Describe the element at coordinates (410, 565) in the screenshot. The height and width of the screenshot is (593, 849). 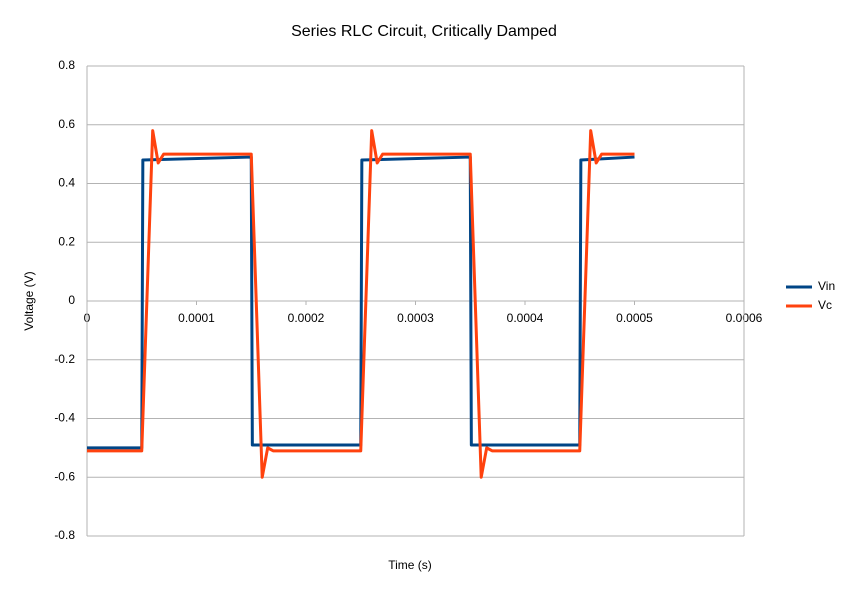
I see `x-axis-label: Time (s)` at that location.